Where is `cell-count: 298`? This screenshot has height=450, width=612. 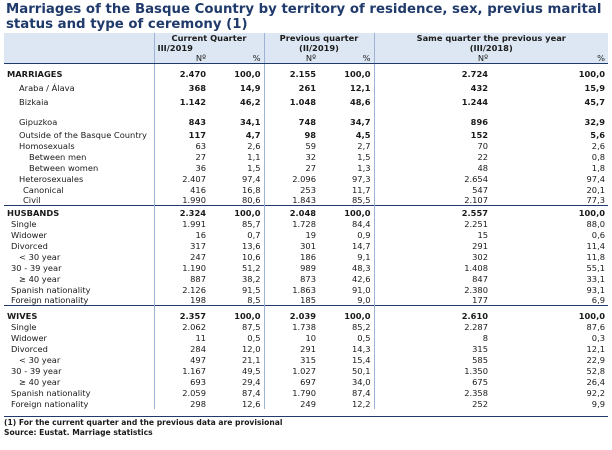 cell-count: 298 is located at coordinates (181, 403).